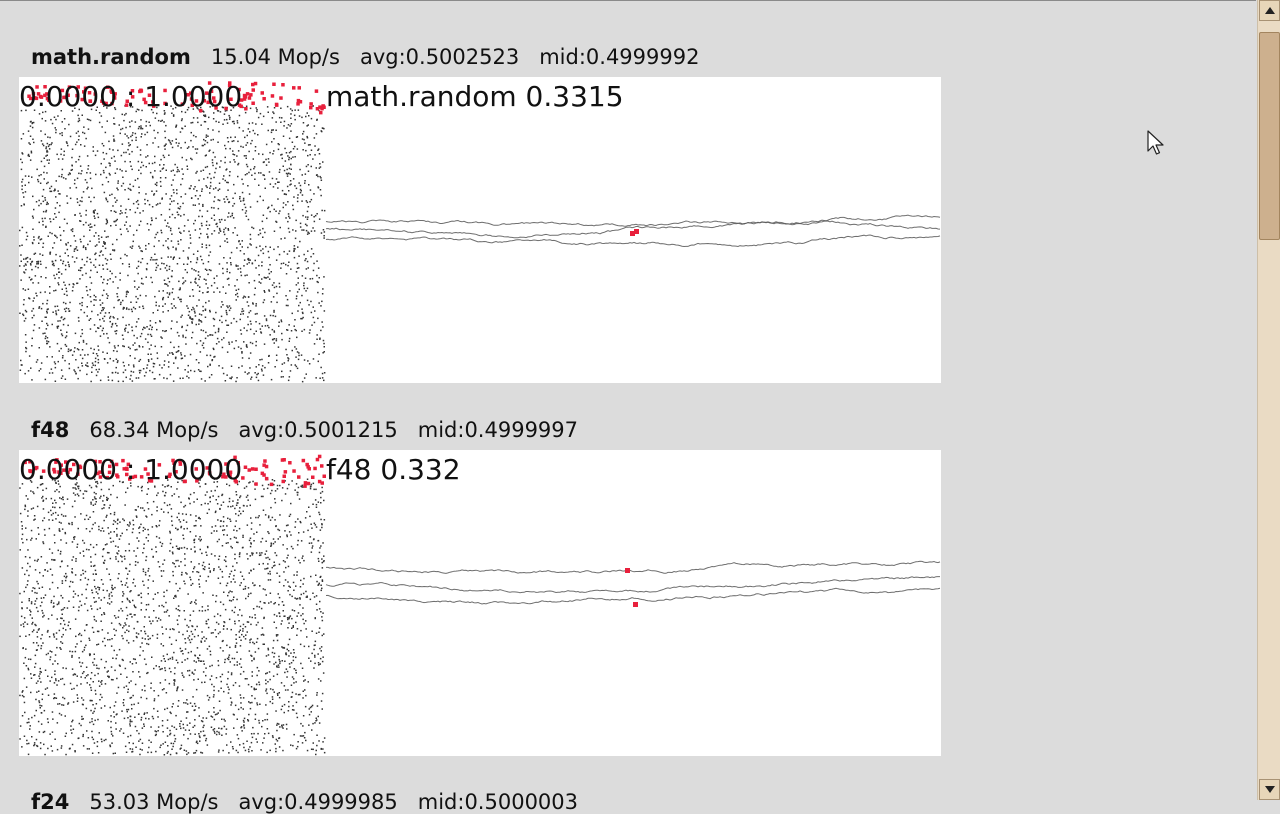 The image size is (1280, 814). What do you see at coordinates (1269, 136) in the screenshot?
I see `scrollbar-thumb` at bounding box center [1269, 136].